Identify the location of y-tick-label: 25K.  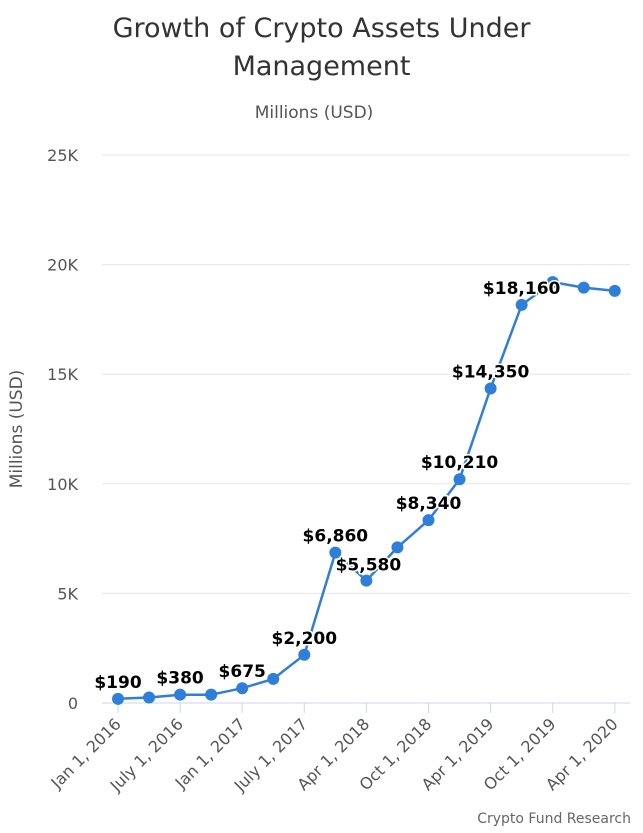
(62, 155).